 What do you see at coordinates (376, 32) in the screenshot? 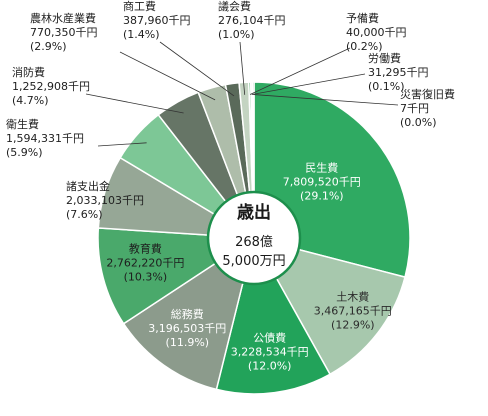
I see `slice-label-amount: 40,000千円` at bounding box center [376, 32].